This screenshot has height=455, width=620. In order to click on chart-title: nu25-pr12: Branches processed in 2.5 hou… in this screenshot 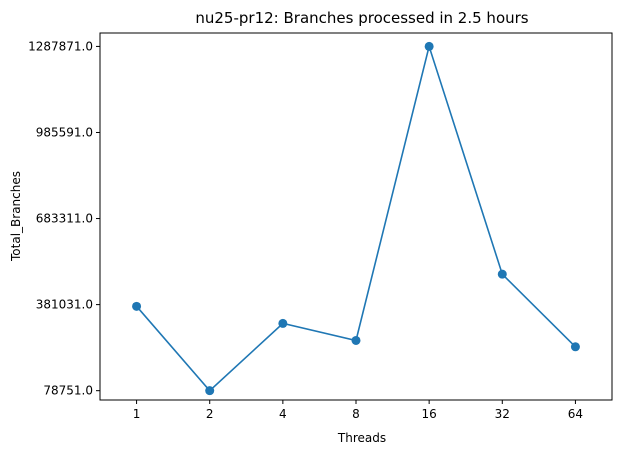, I will do `click(361, 18)`.